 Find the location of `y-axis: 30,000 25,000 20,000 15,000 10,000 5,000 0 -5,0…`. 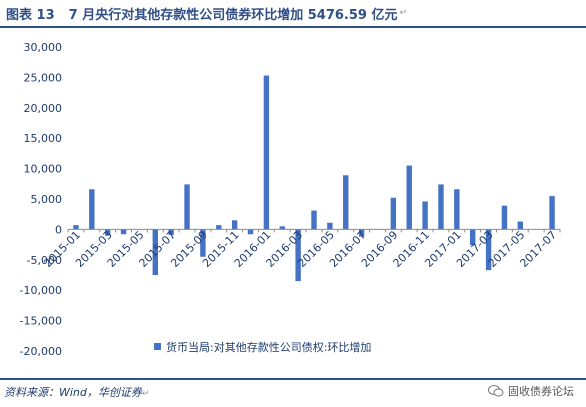

y-axis: 30,000 25,000 20,000 15,000 10,000 5,000 0 -5,0… is located at coordinates (41, 199).